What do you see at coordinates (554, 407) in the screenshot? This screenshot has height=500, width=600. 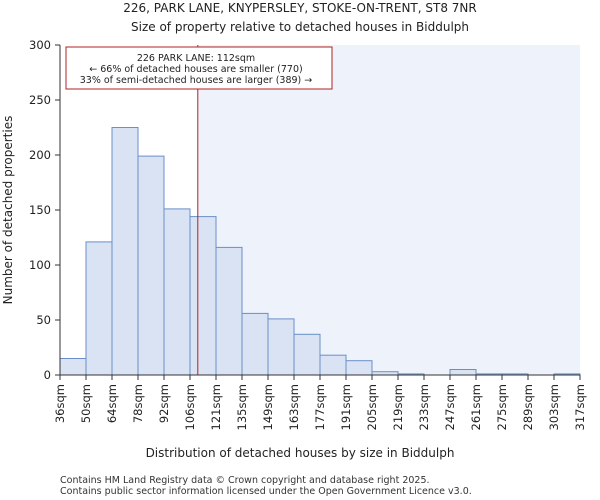 I see `x-tick-label-303sqm: 303sqm` at bounding box center [554, 407].